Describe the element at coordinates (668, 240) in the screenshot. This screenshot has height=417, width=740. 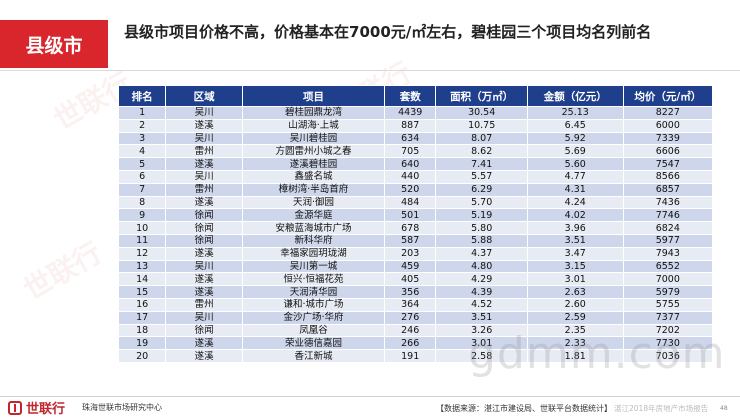
I see `cell-avg-price: 5977` at that location.